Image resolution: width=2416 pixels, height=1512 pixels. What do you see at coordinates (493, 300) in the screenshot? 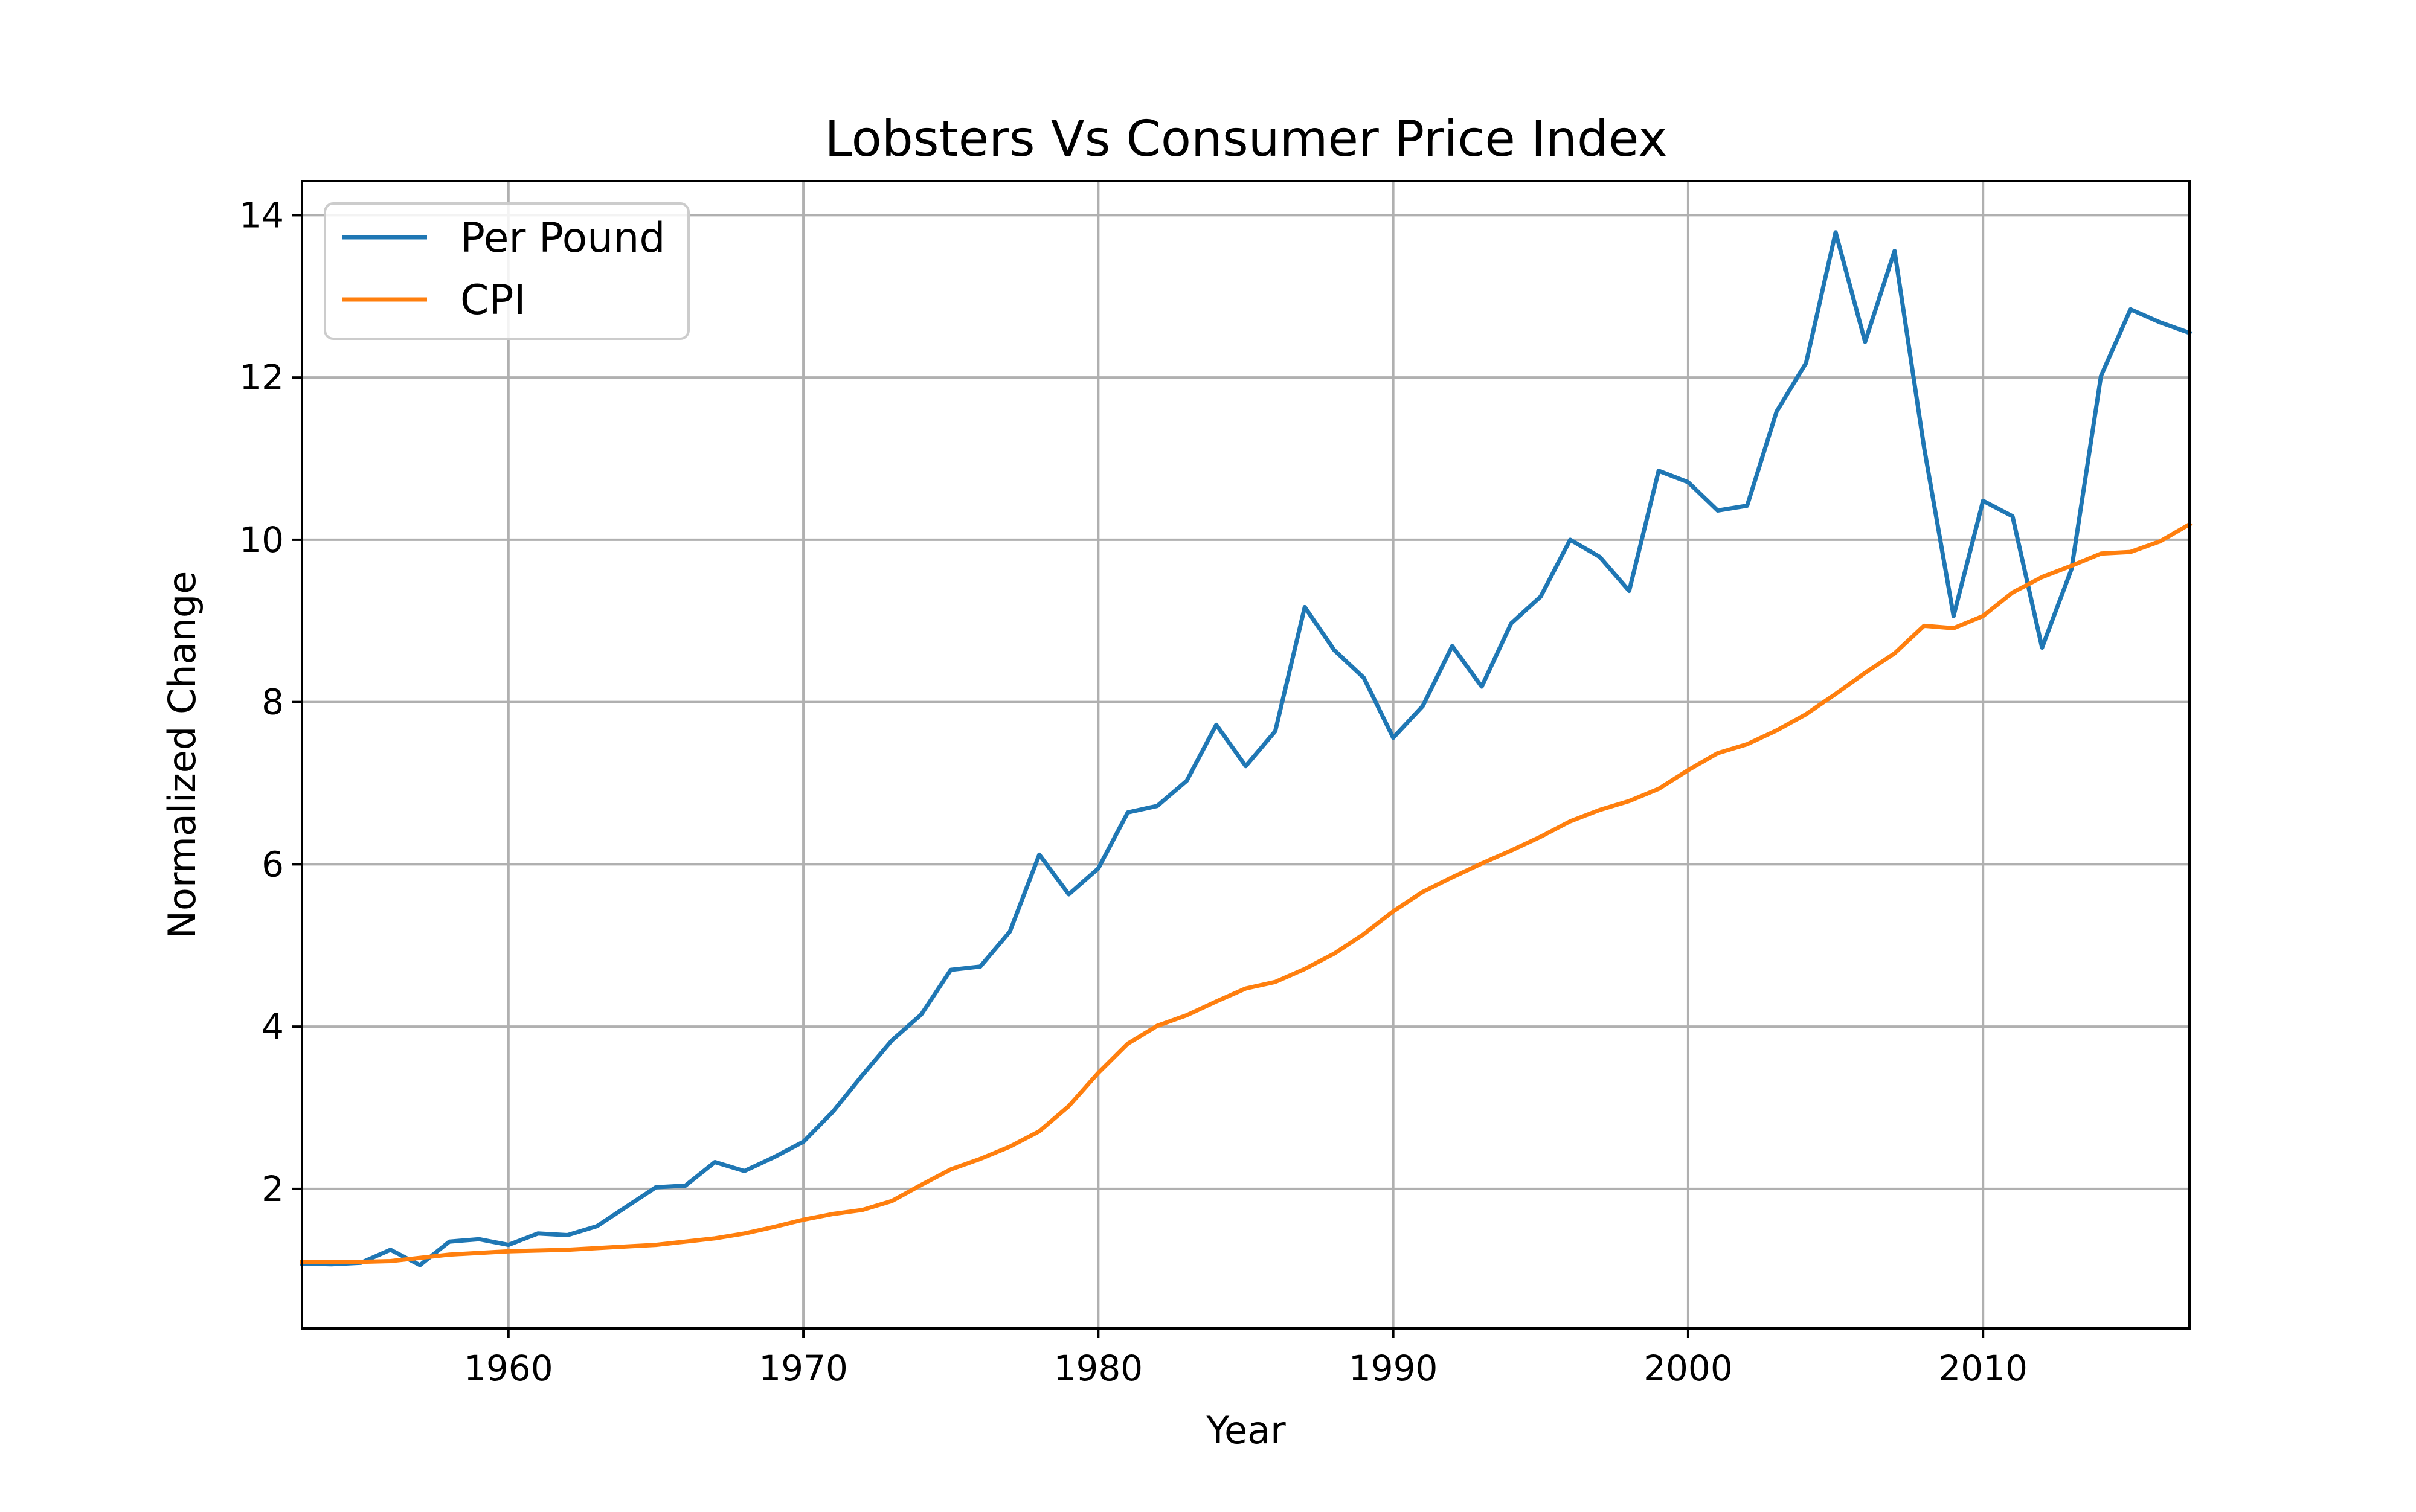
I see `legend-label-cpi: CPI` at bounding box center [493, 300].